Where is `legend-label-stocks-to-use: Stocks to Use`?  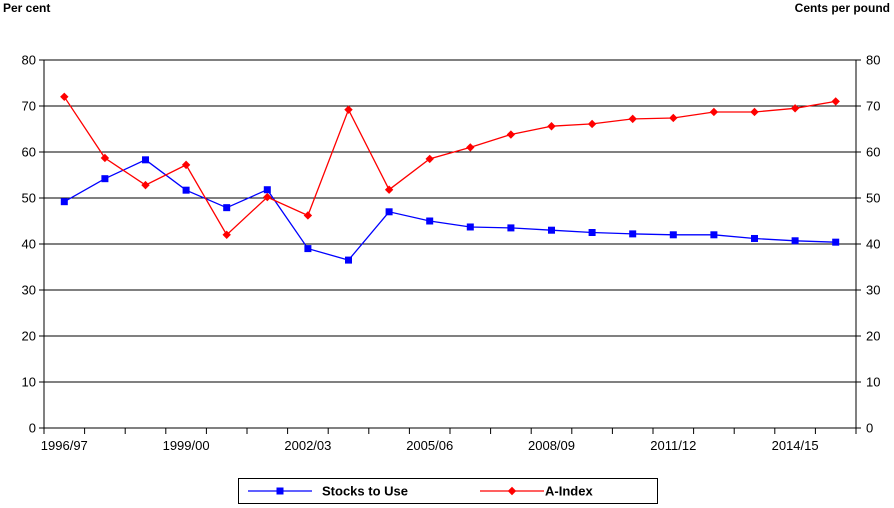 legend-label-stocks-to-use: Stocks to Use is located at coordinates (365, 491).